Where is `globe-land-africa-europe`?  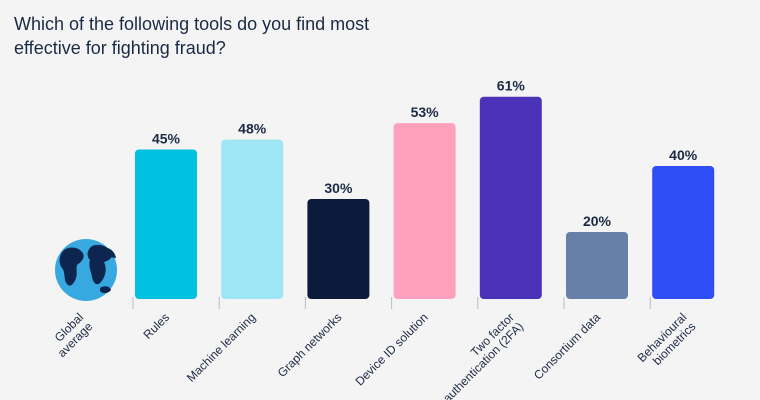 globe-land-africa-europe is located at coordinates (99, 264).